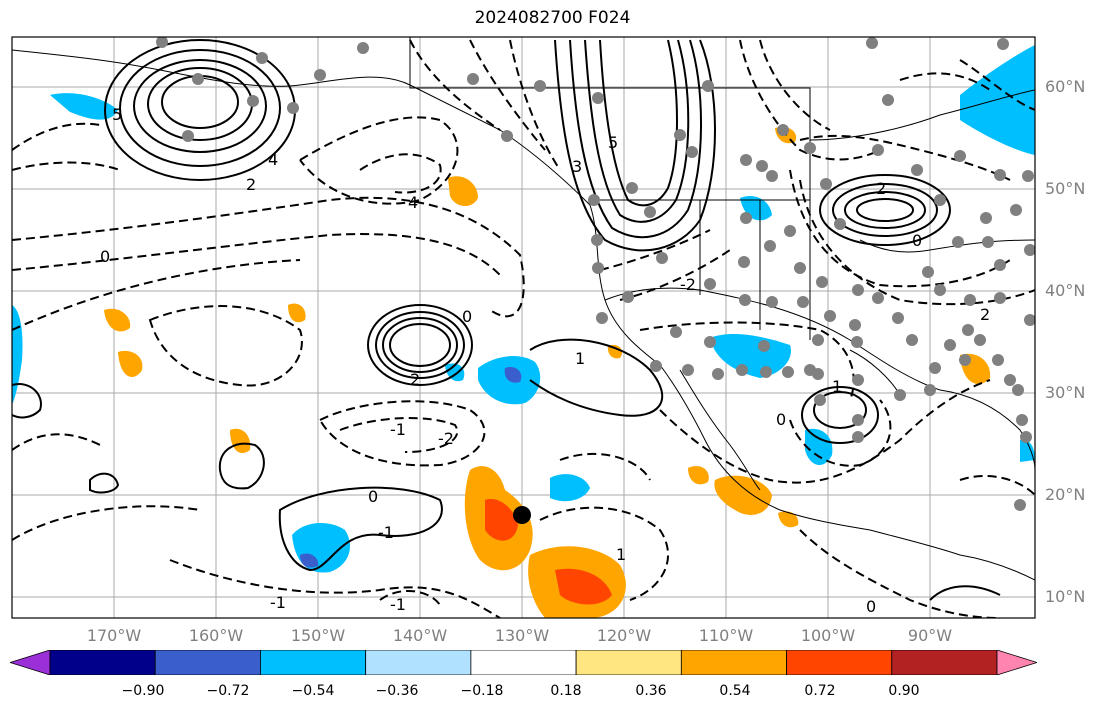 This screenshot has height=712, width=1105. I want to click on lon-label-150w: 150°W, so click(318, 635).